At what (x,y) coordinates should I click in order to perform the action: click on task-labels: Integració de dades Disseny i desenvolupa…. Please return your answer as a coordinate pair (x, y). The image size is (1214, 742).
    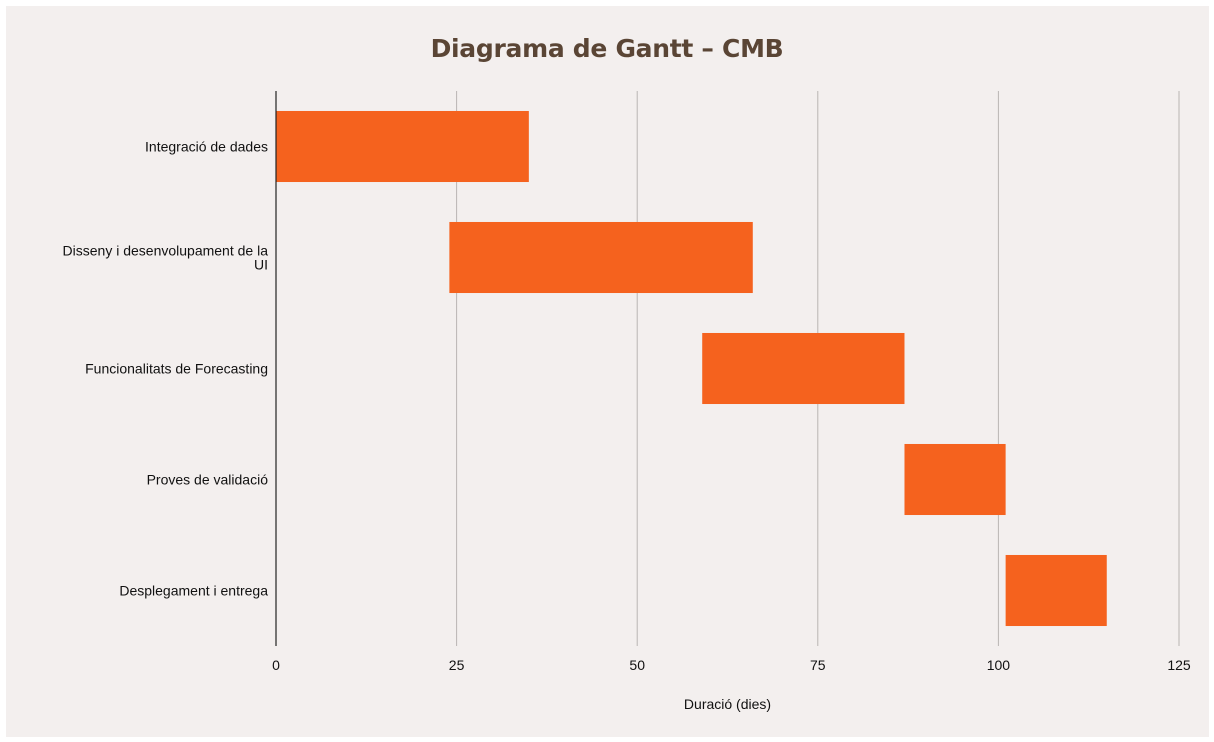
    Looking at the image, I should click on (166, 369).